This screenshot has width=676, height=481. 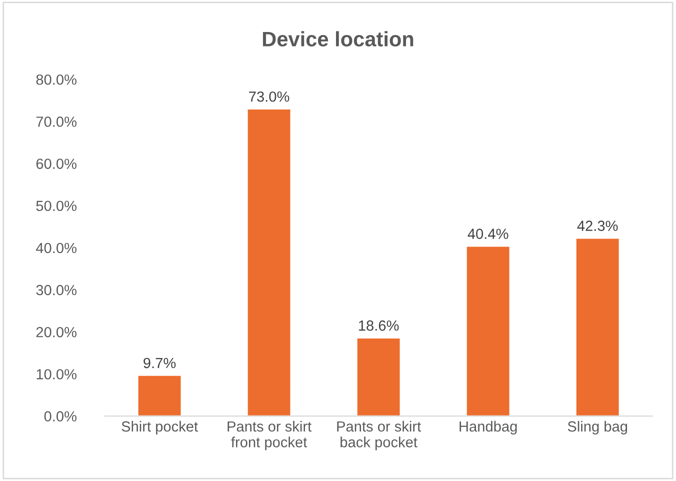 I want to click on x-tick-label: Handbag, so click(x=488, y=427).